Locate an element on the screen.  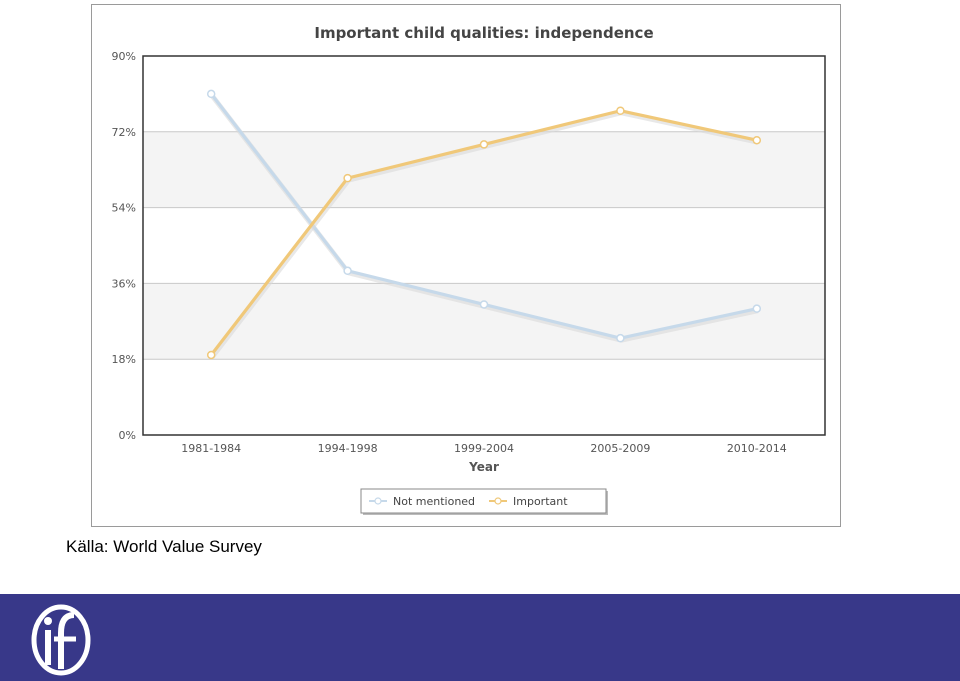
x-tick-label: 2010-2014 is located at coordinates (757, 448).